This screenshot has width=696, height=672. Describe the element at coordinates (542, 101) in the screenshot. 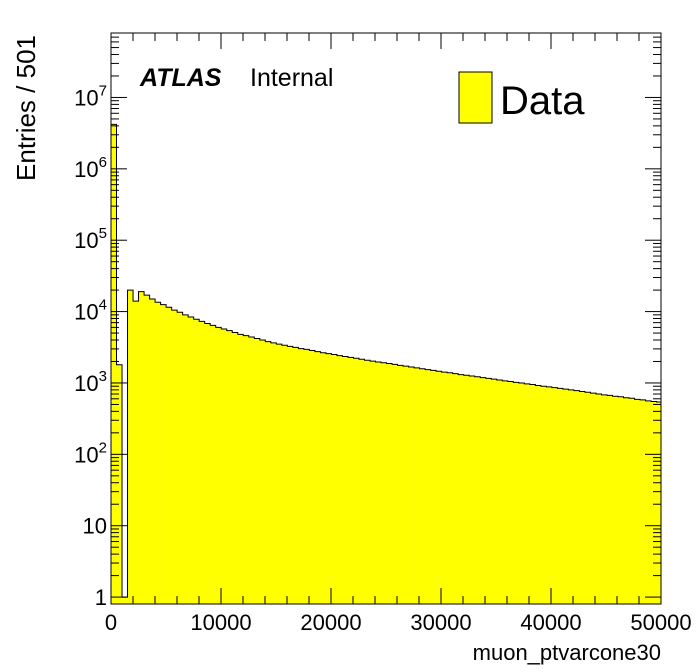

I see `legend-entry-data: Data` at that location.